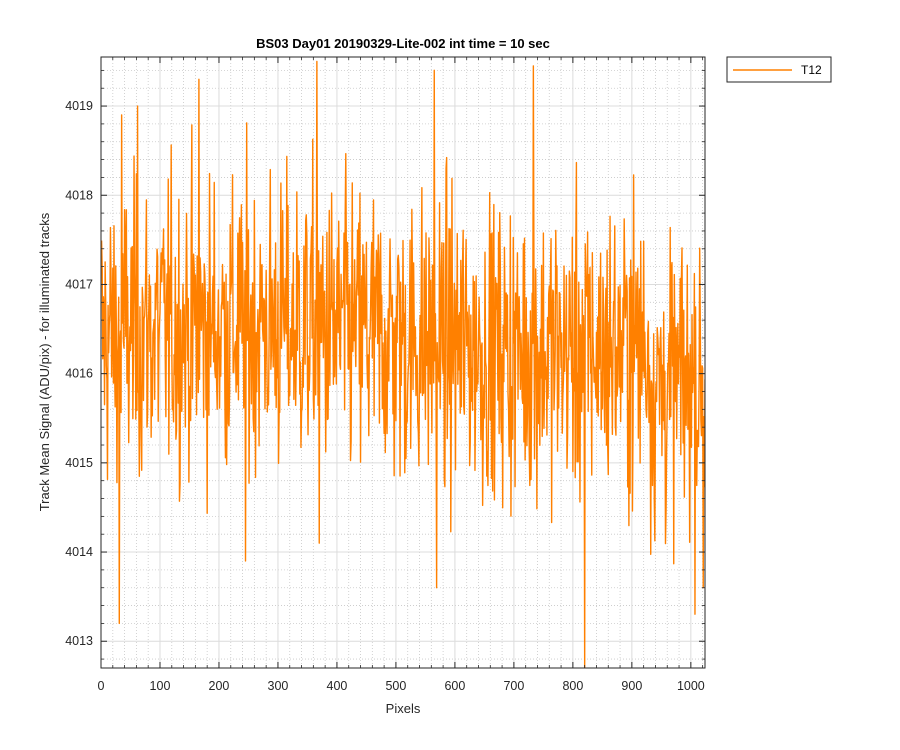 The width and height of the screenshot is (900, 750). What do you see at coordinates (811, 70) in the screenshot?
I see `legend-label-t12: T12` at bounding box center [811, 70].